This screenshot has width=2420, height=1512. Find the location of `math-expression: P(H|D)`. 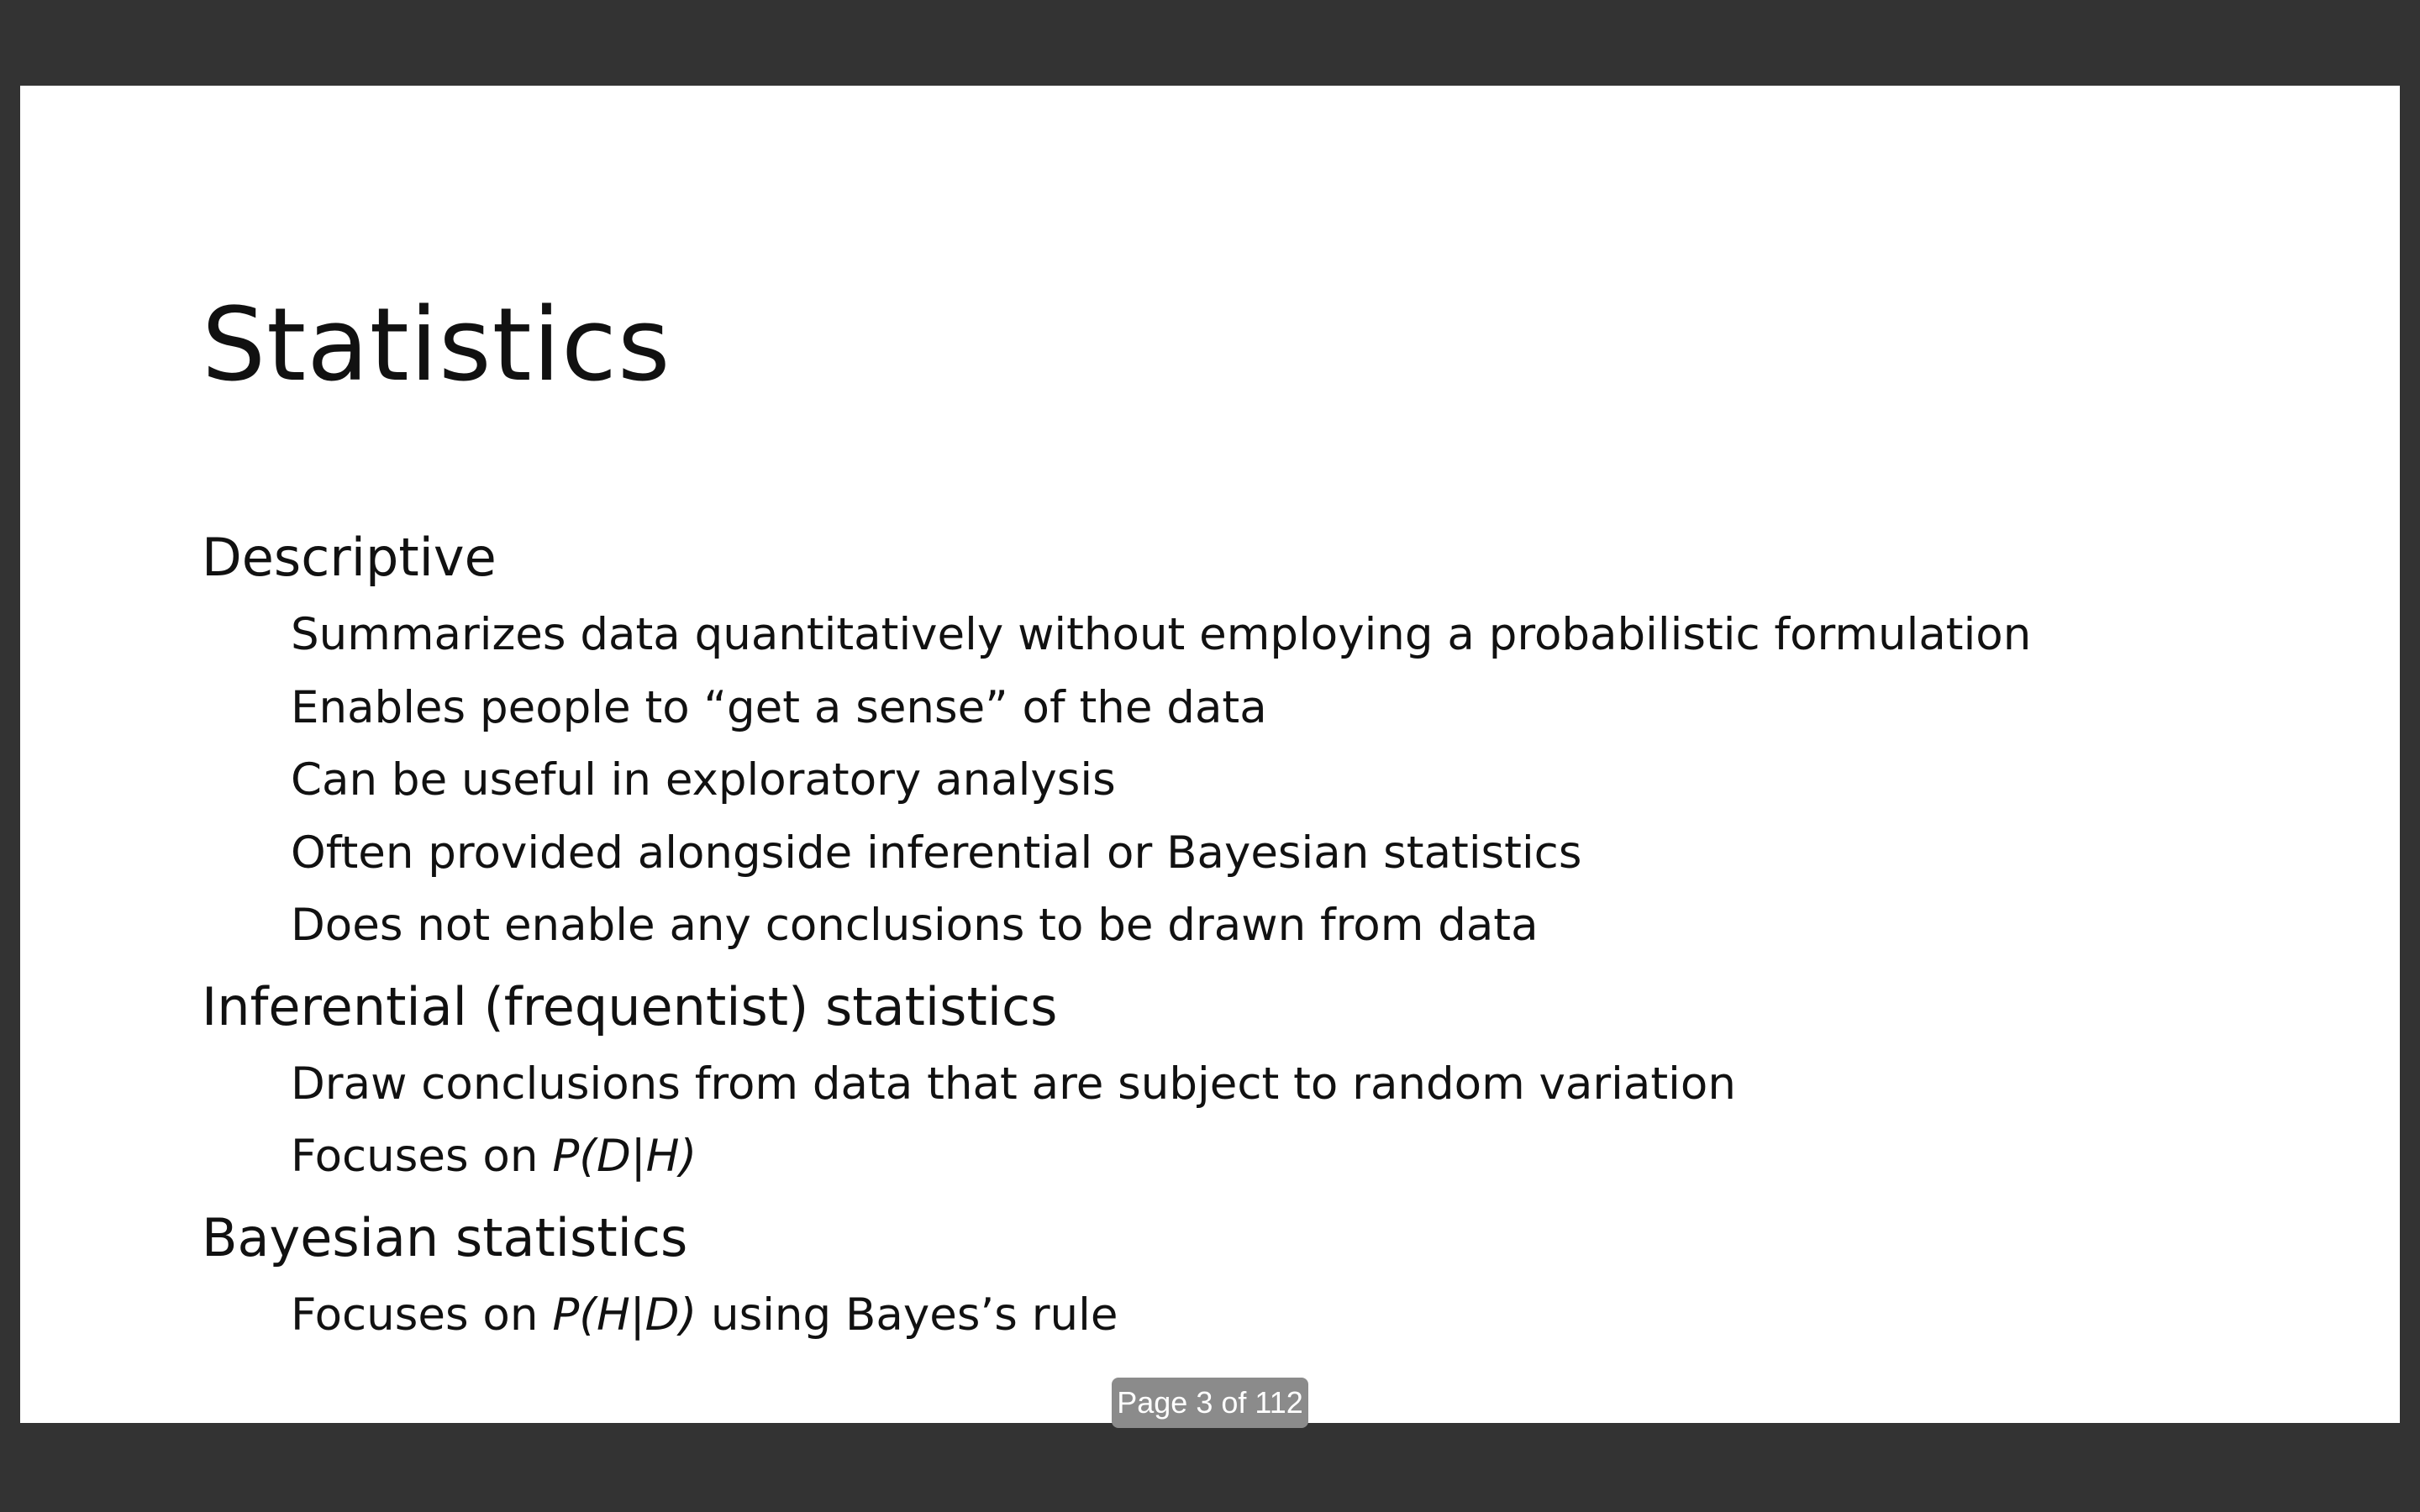

math-expression: P(H|D) is located at coordinates (624, 1315).